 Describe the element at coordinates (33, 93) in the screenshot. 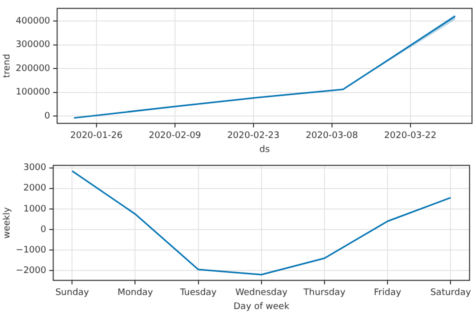

I see `y-tick-label: 100000` at that location.